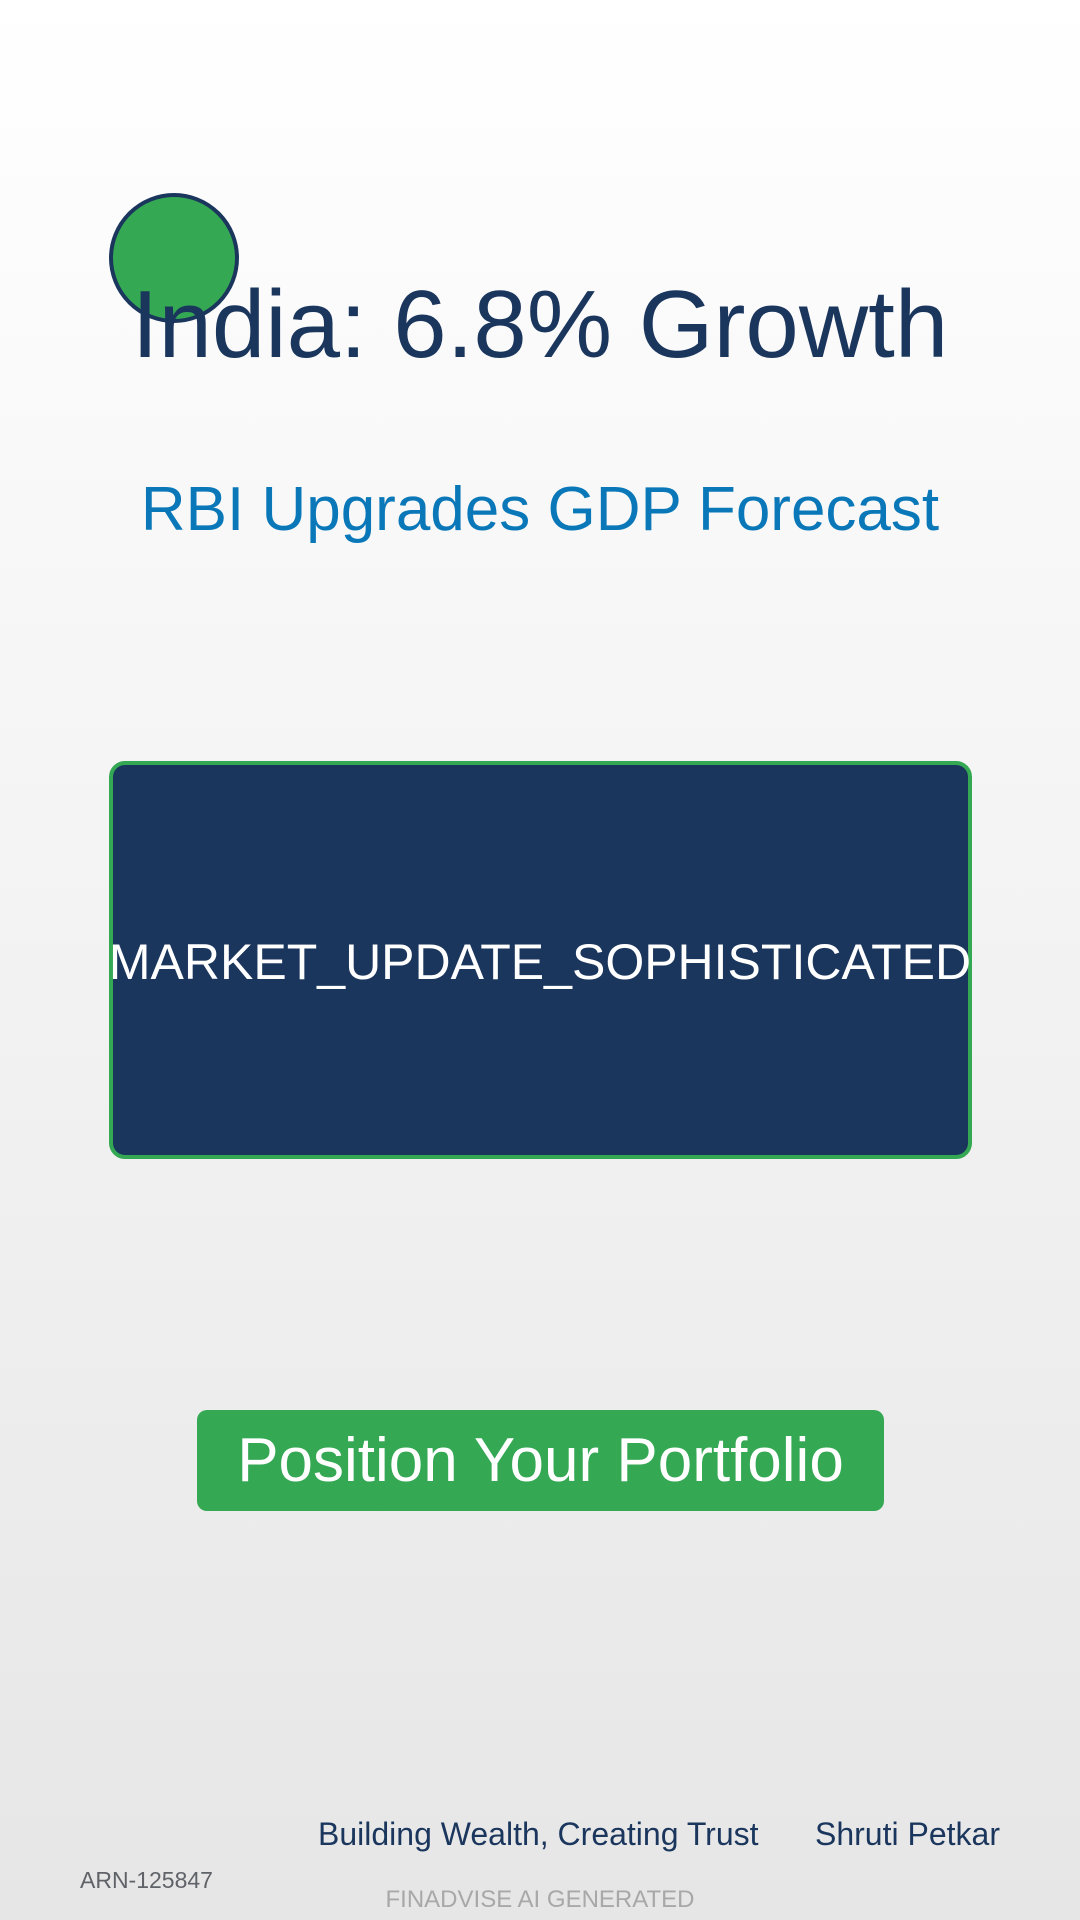 This screenshot has height=1920, width=1080. What do you see at coordinates (540, 1460) in the screenshot?
I see `position-portfolio-button: Position Your Portfolio` at bounding box center [540, 1460].